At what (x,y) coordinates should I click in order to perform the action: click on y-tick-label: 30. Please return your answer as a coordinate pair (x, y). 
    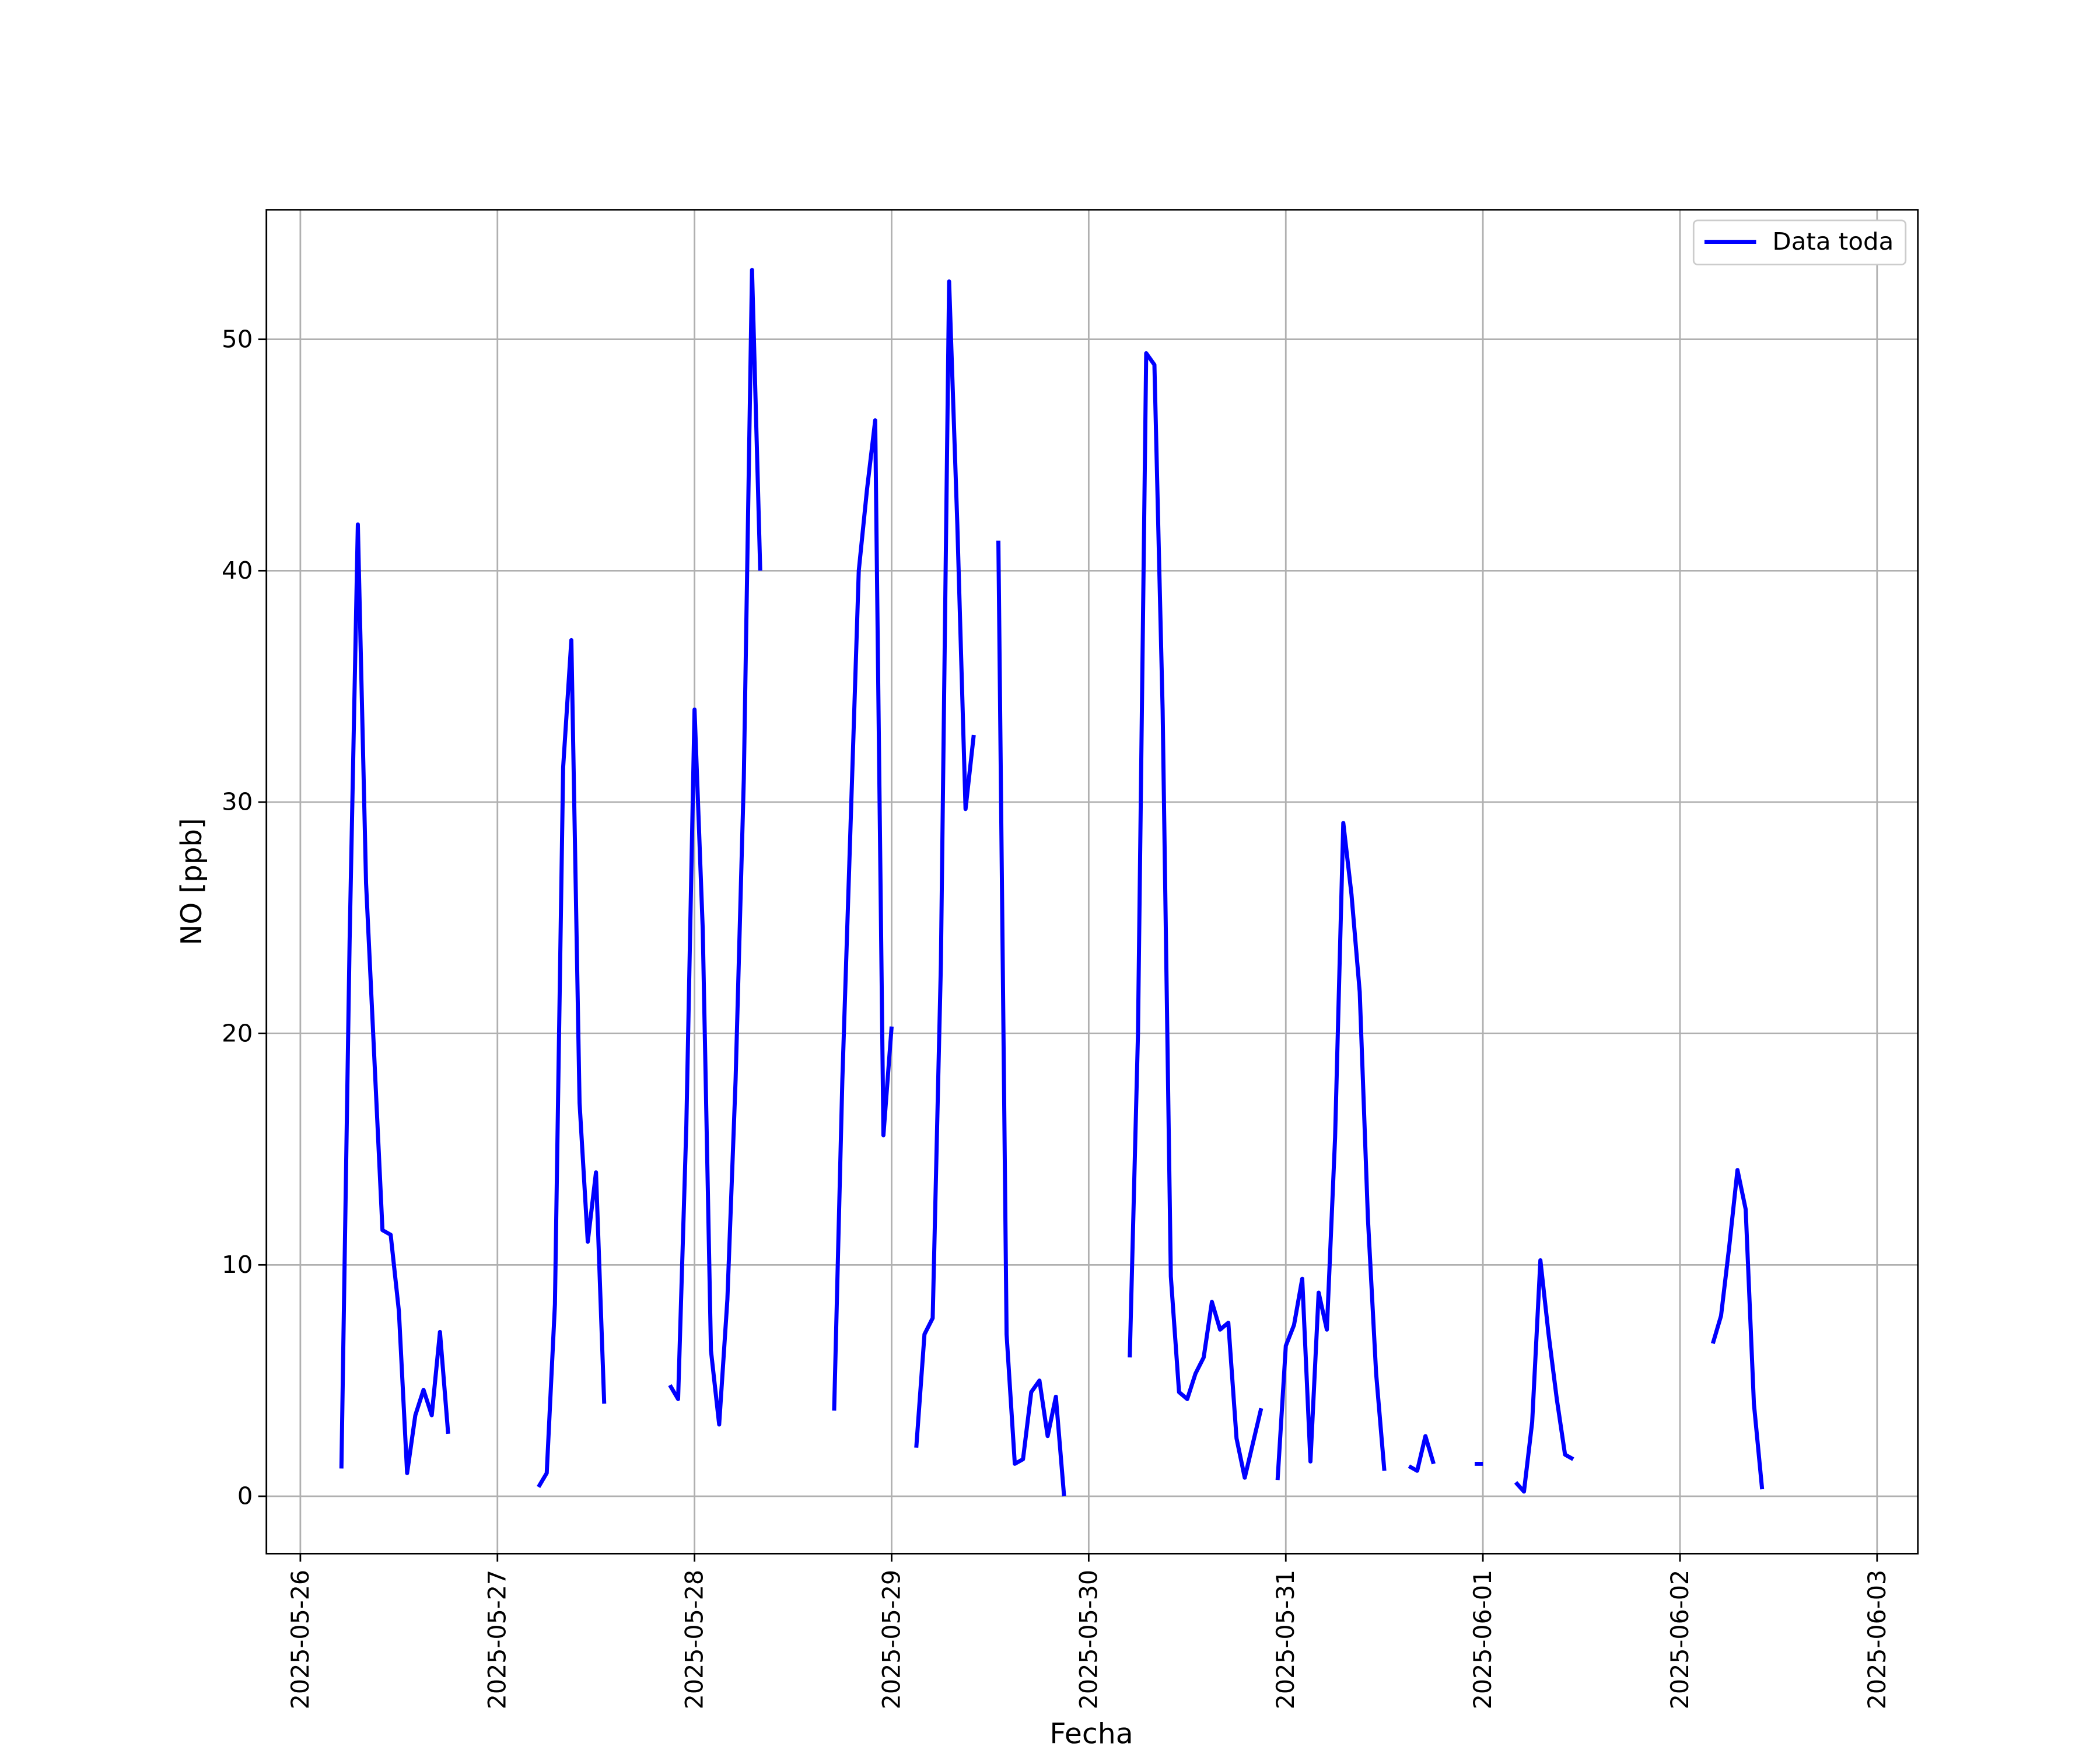
    Looking at the image, I should click on (237, 802).